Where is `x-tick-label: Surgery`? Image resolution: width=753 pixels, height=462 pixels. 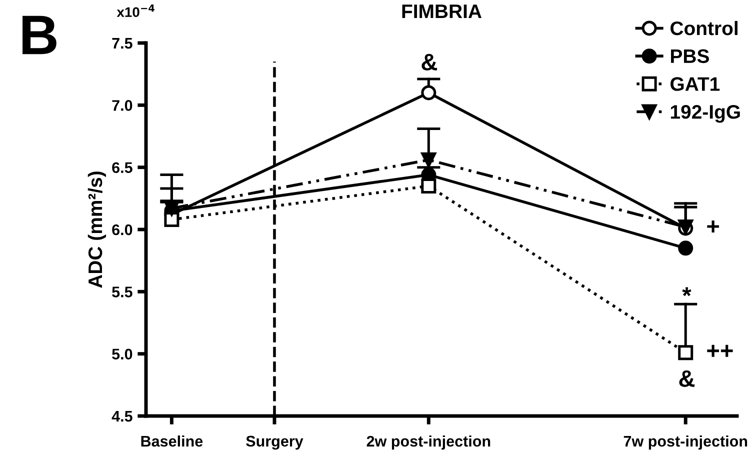 x-tick-label: Surgery is located at coordinates (275, 443).